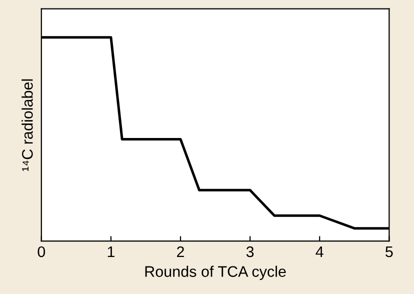 This screenshot has width=414, height=294. I want to click on x-tick-label: 5, so click(389, 252).